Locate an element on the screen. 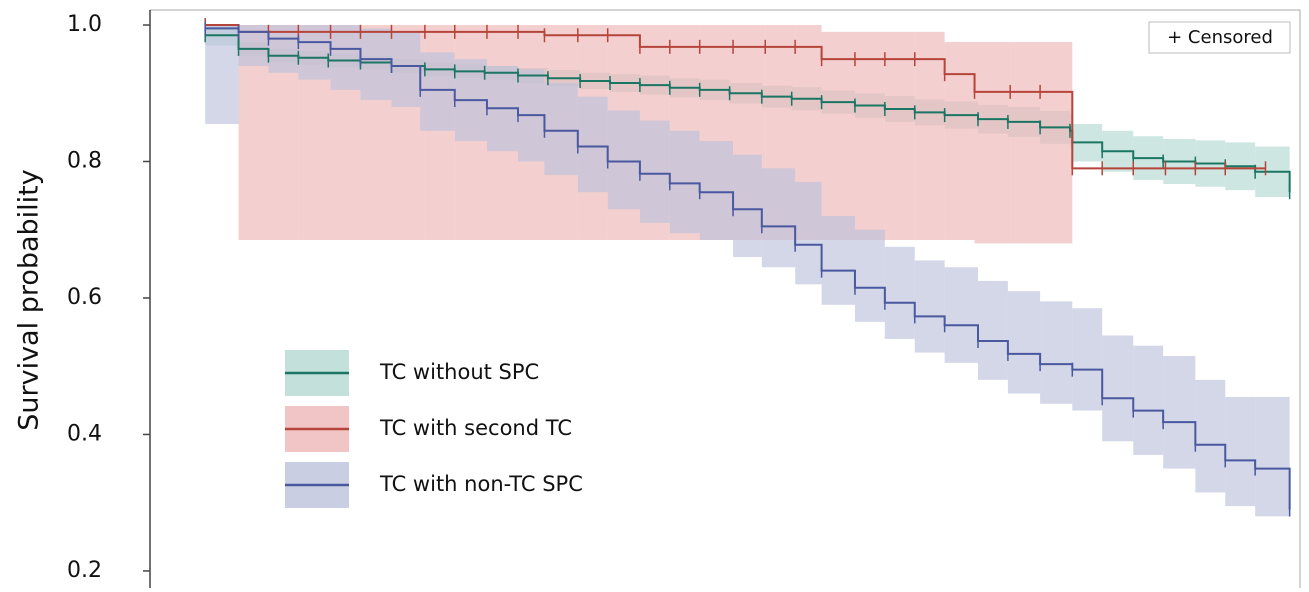  legend-label: TC with non-TC SPC is located at coordinates (481, 484).